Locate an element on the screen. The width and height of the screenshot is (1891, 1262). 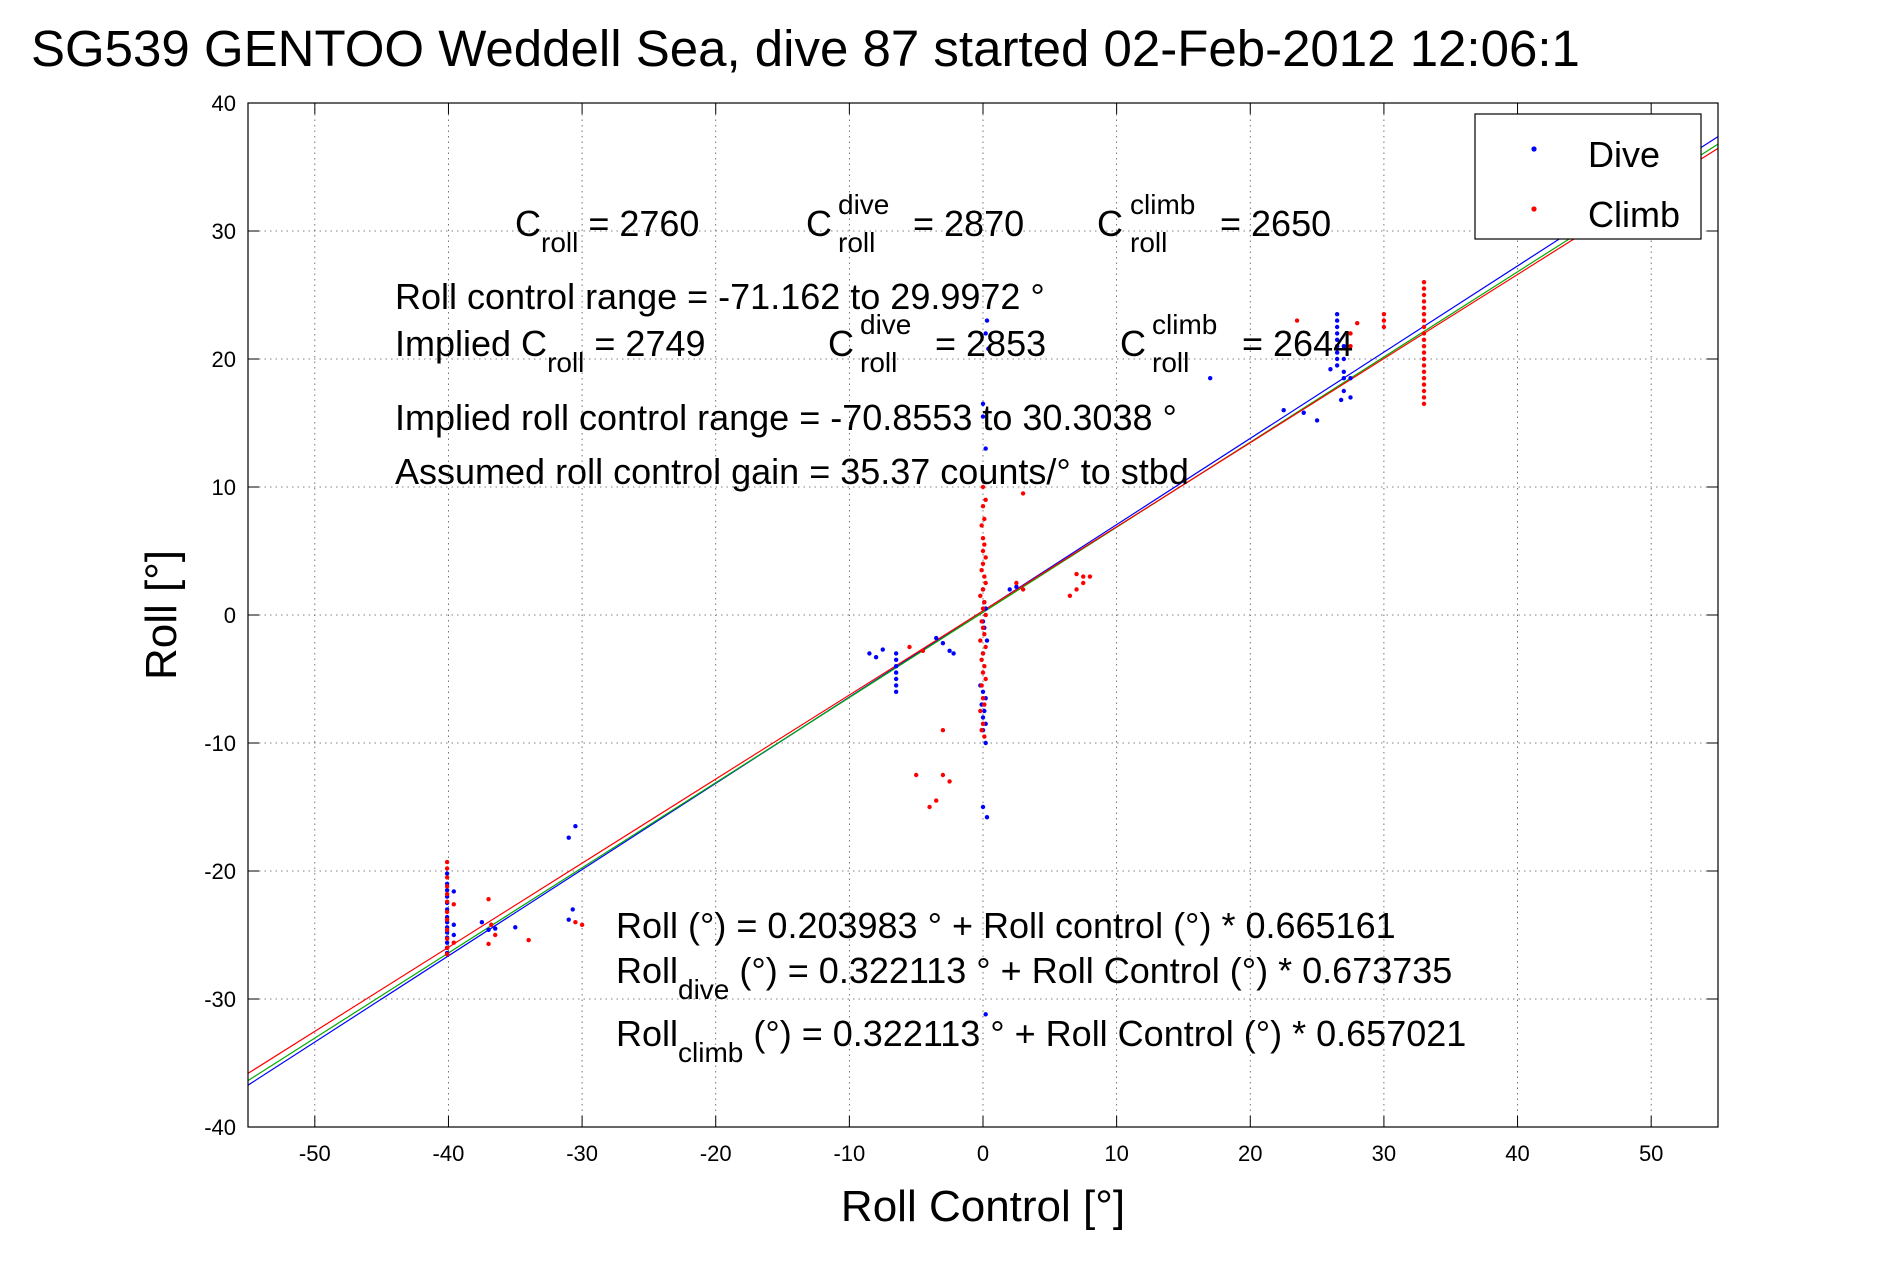
y-tick-label: -10 is located at coordinates (220, 743).